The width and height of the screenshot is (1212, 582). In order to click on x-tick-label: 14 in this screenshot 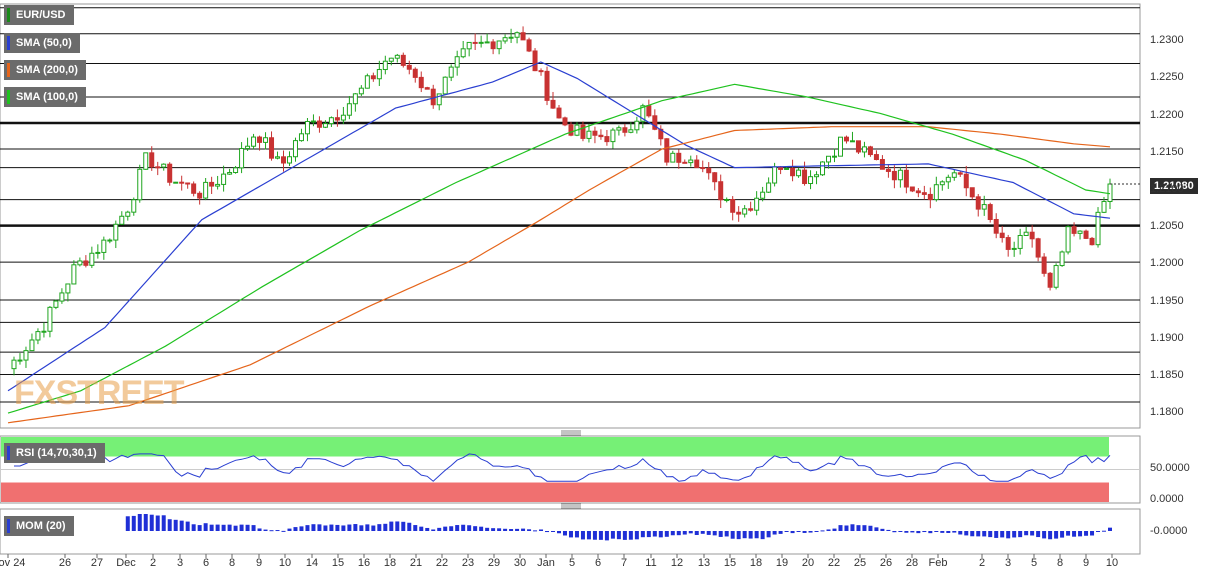, I will do `click(312, 563)`.